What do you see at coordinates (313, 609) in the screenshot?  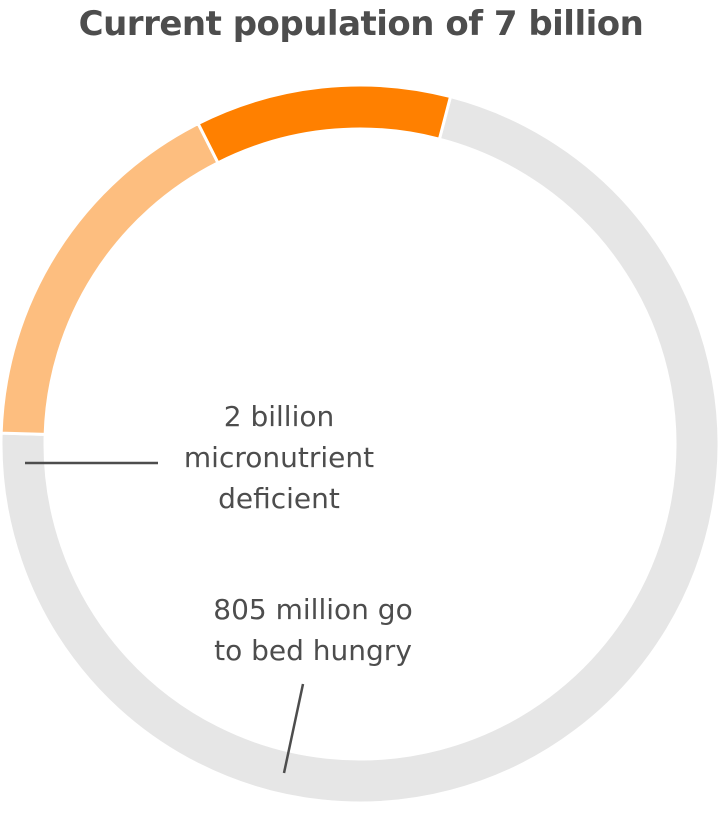 I see `annotation-hungry-line-1: 805 million go` at bounding box center [313, 609].